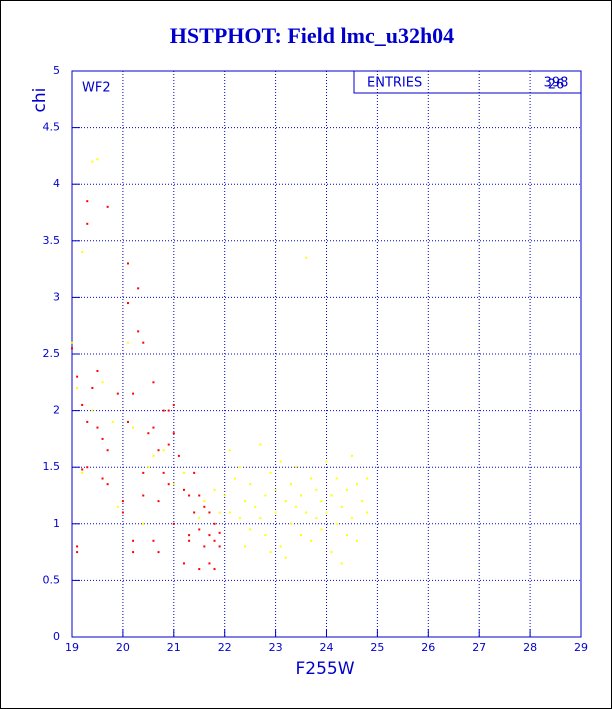 The height and width of the screenshot is (709, 612). What do you see at coordinates (556, 85) in the screenshot?
I see `stats-value: 26` at bounding box center [556, 85].